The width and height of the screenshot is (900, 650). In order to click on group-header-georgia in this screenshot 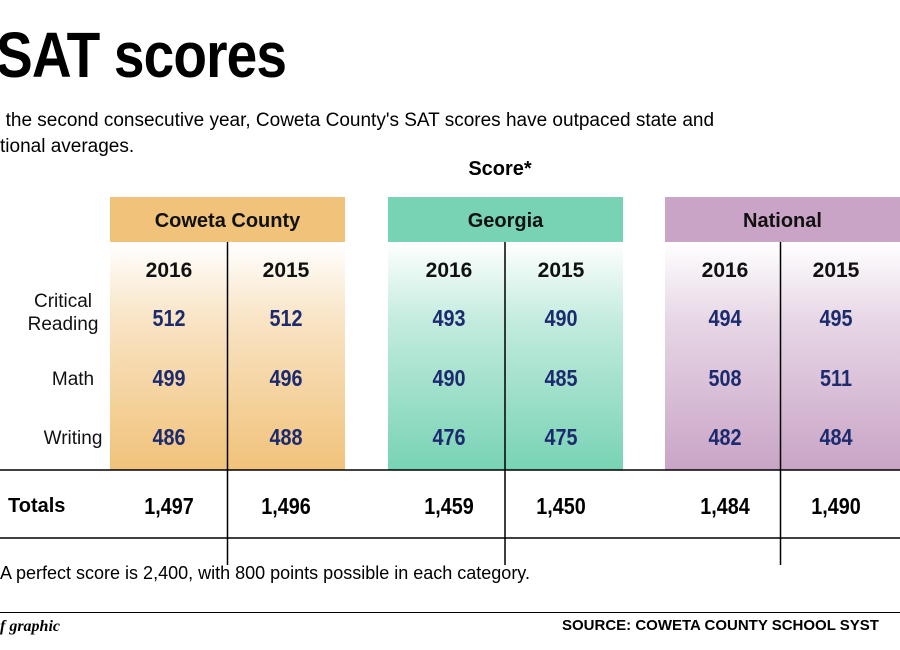, I will do `click(505, 219)`.